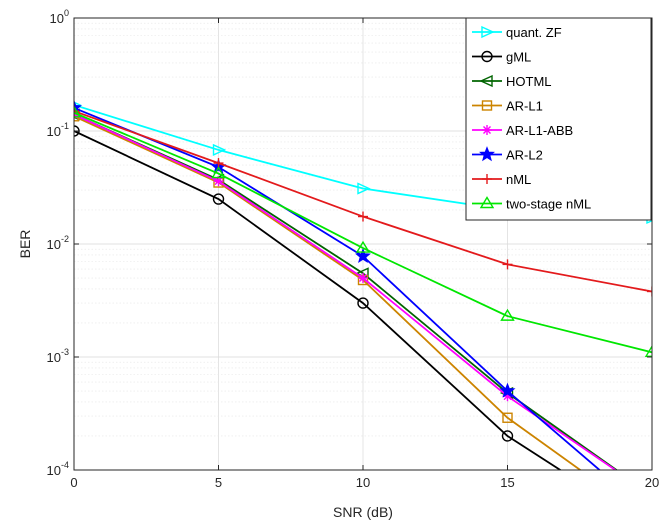 Image resolution: width=661 pixels, height=524 pixels. What do you see at coordinates (518, 179) in the screenshot?
I see `legend-label: nML` at bounding box center [518, 179].